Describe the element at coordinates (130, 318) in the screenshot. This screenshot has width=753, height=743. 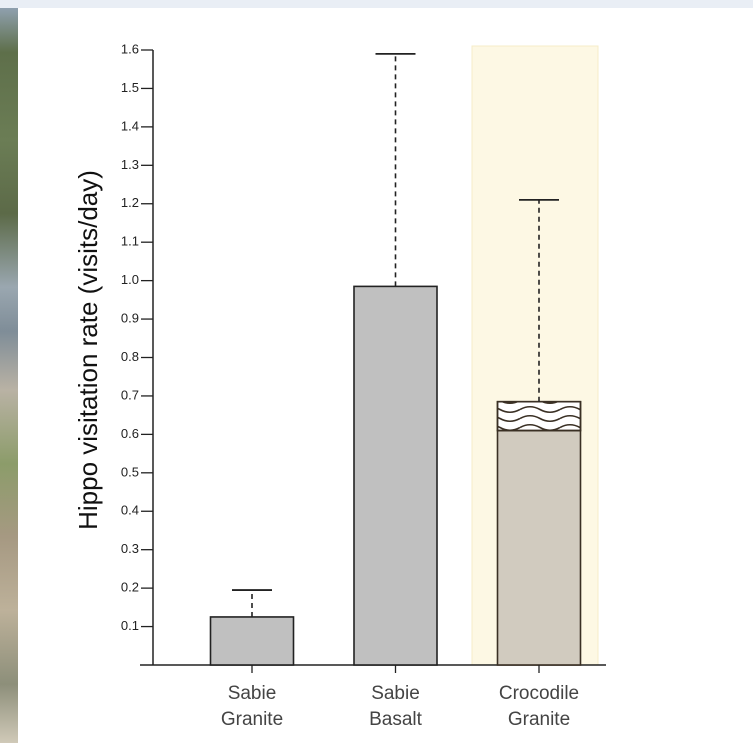
I see `y-tick-label: 0.9` at that location.